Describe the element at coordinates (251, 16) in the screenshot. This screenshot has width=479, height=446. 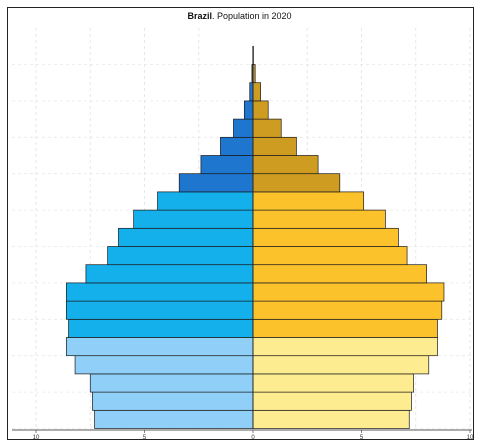
I see `chart-title-rest: . Population in 2020` at that location.